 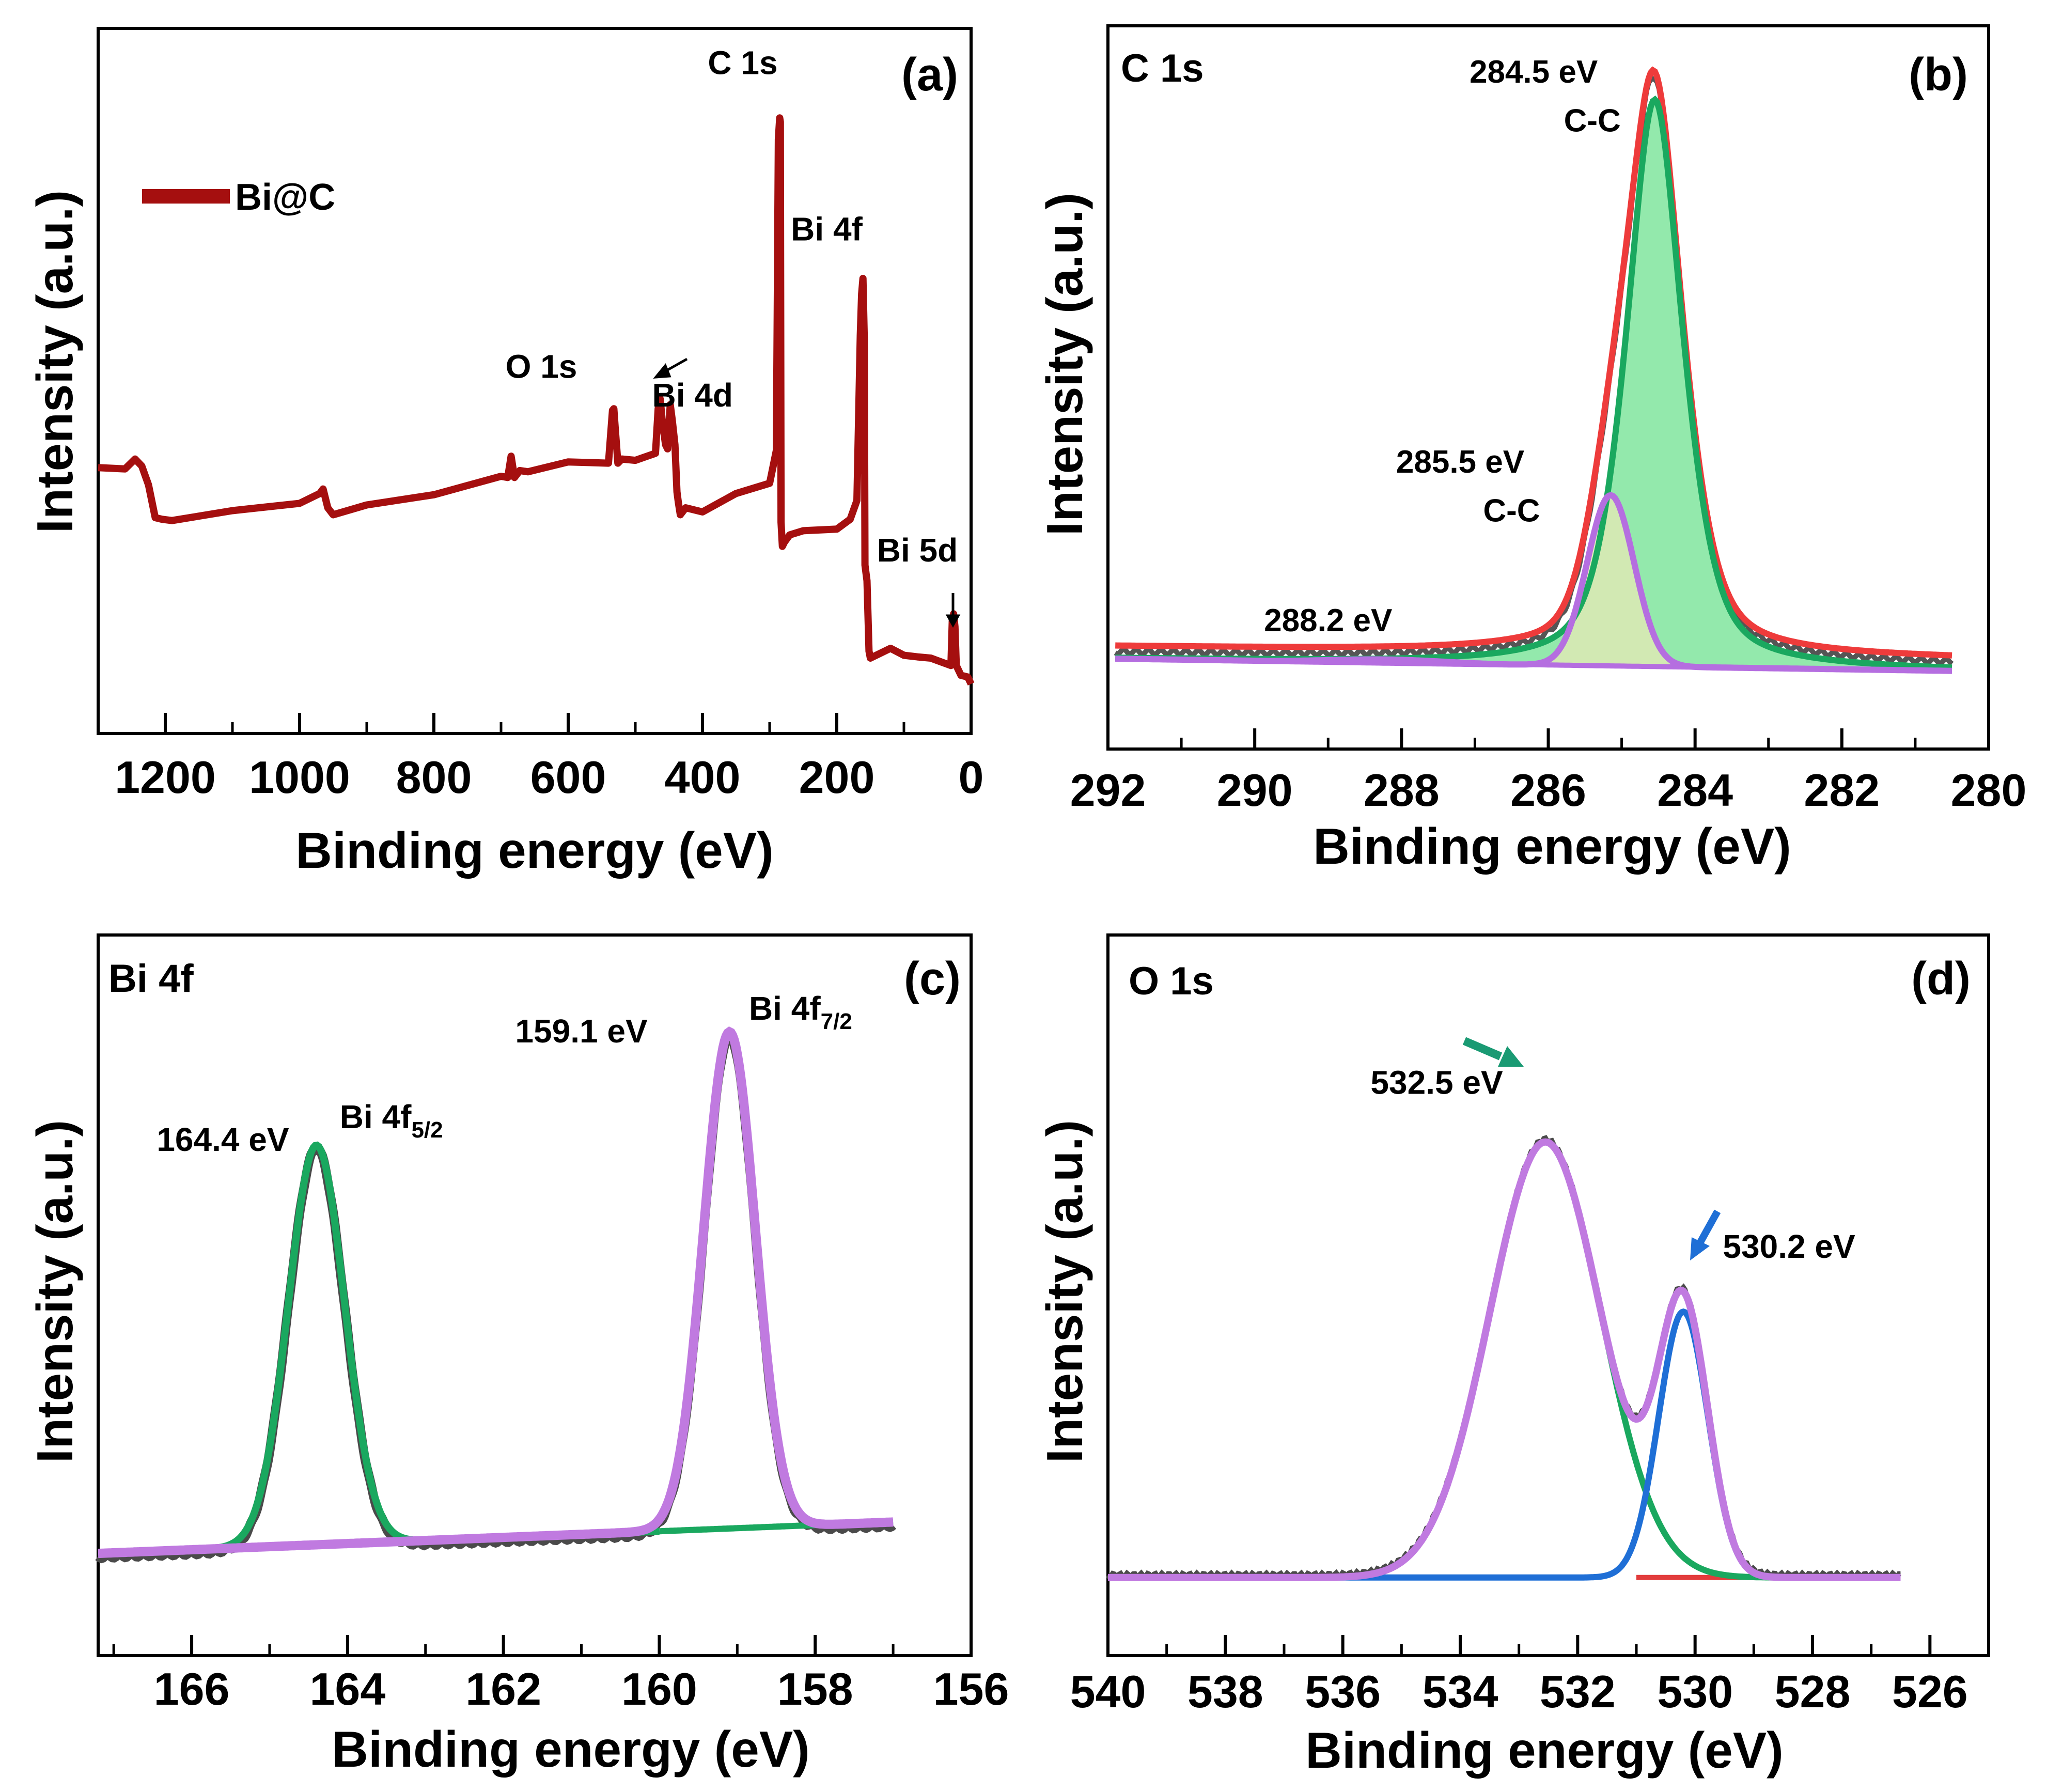 I want to click on panel-c-major-ticks, so click(x=581, y=1645).